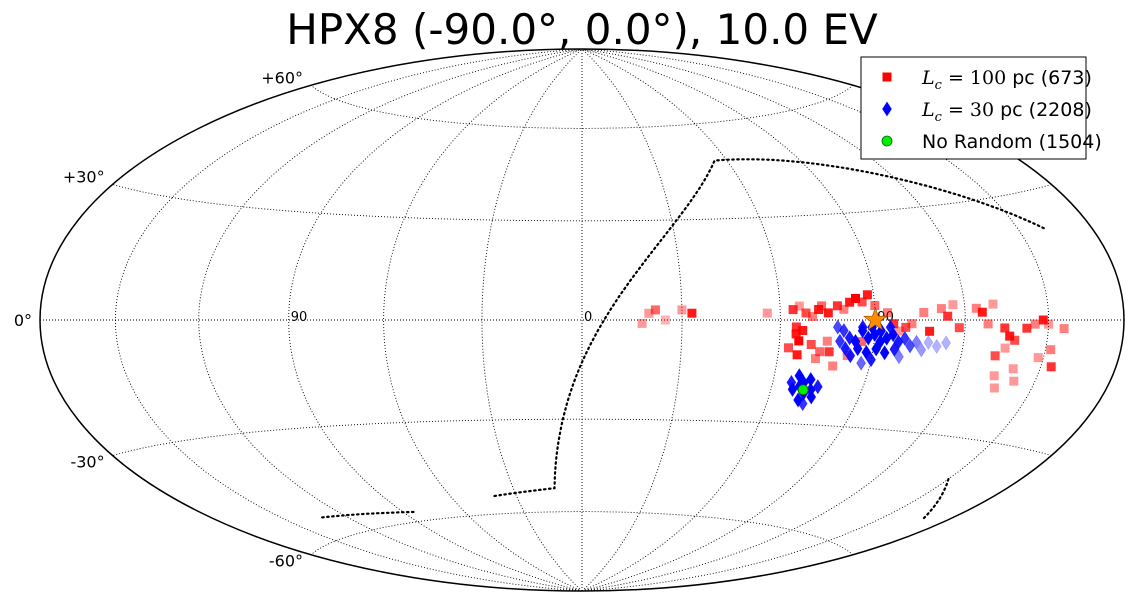 The image size is (1134, 602). I want to click on lat-tick-label: -30°, so click(87, 462).